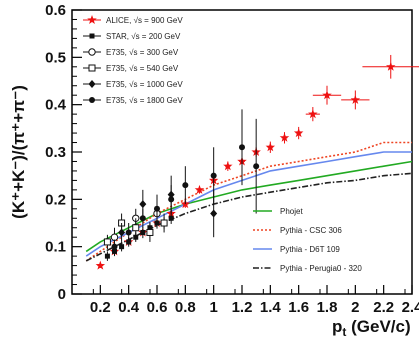 The height and width of the screenshot is (344, 419). I want to click on x-tick-label: 1.4, so click(271, 307).